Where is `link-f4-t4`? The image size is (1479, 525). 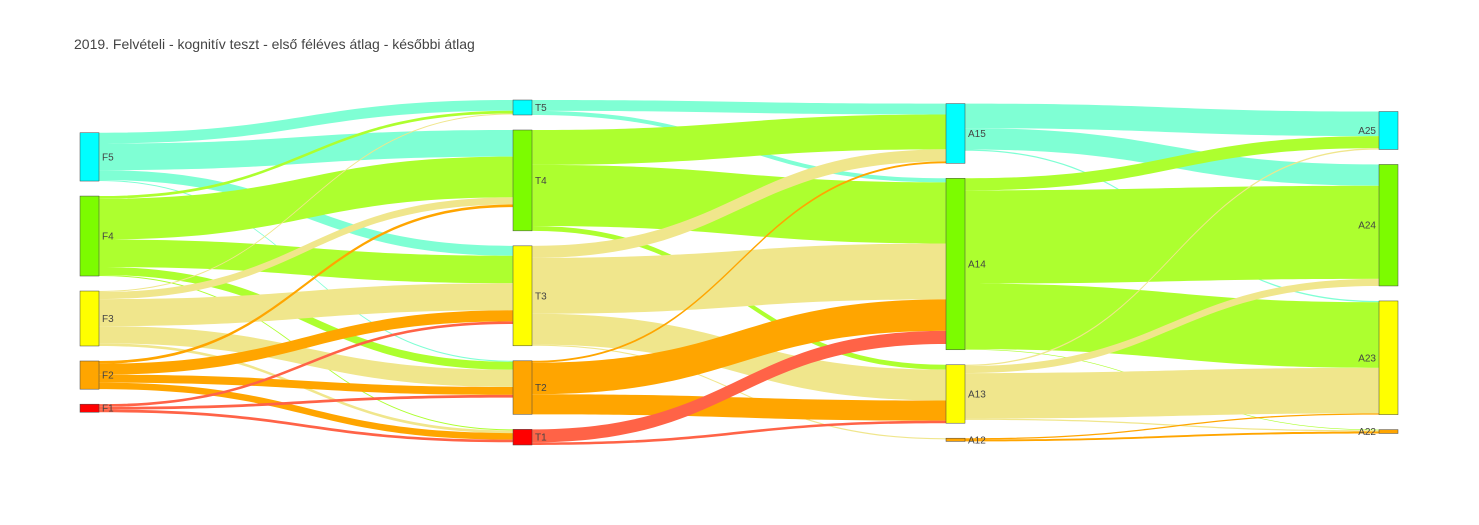 link-f4-t4 is located at coordinates (306, 198).